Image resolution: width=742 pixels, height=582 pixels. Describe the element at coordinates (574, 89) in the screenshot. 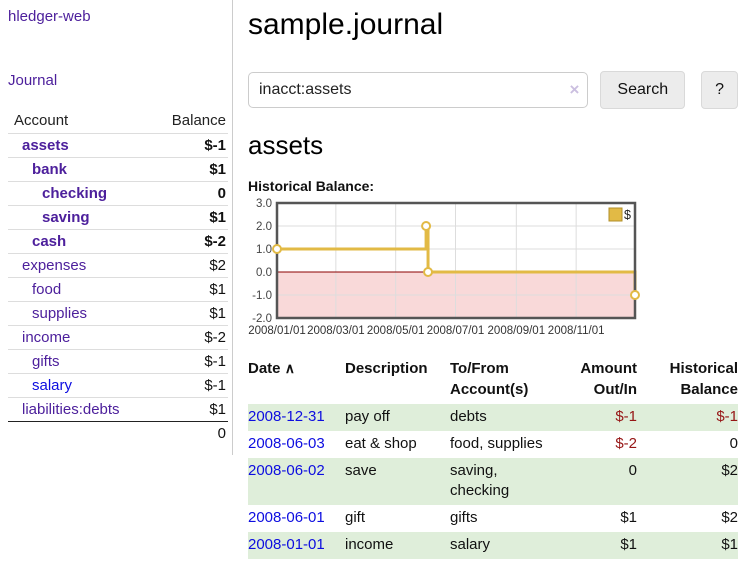

I see `clear-search-icon: ×` at that location.